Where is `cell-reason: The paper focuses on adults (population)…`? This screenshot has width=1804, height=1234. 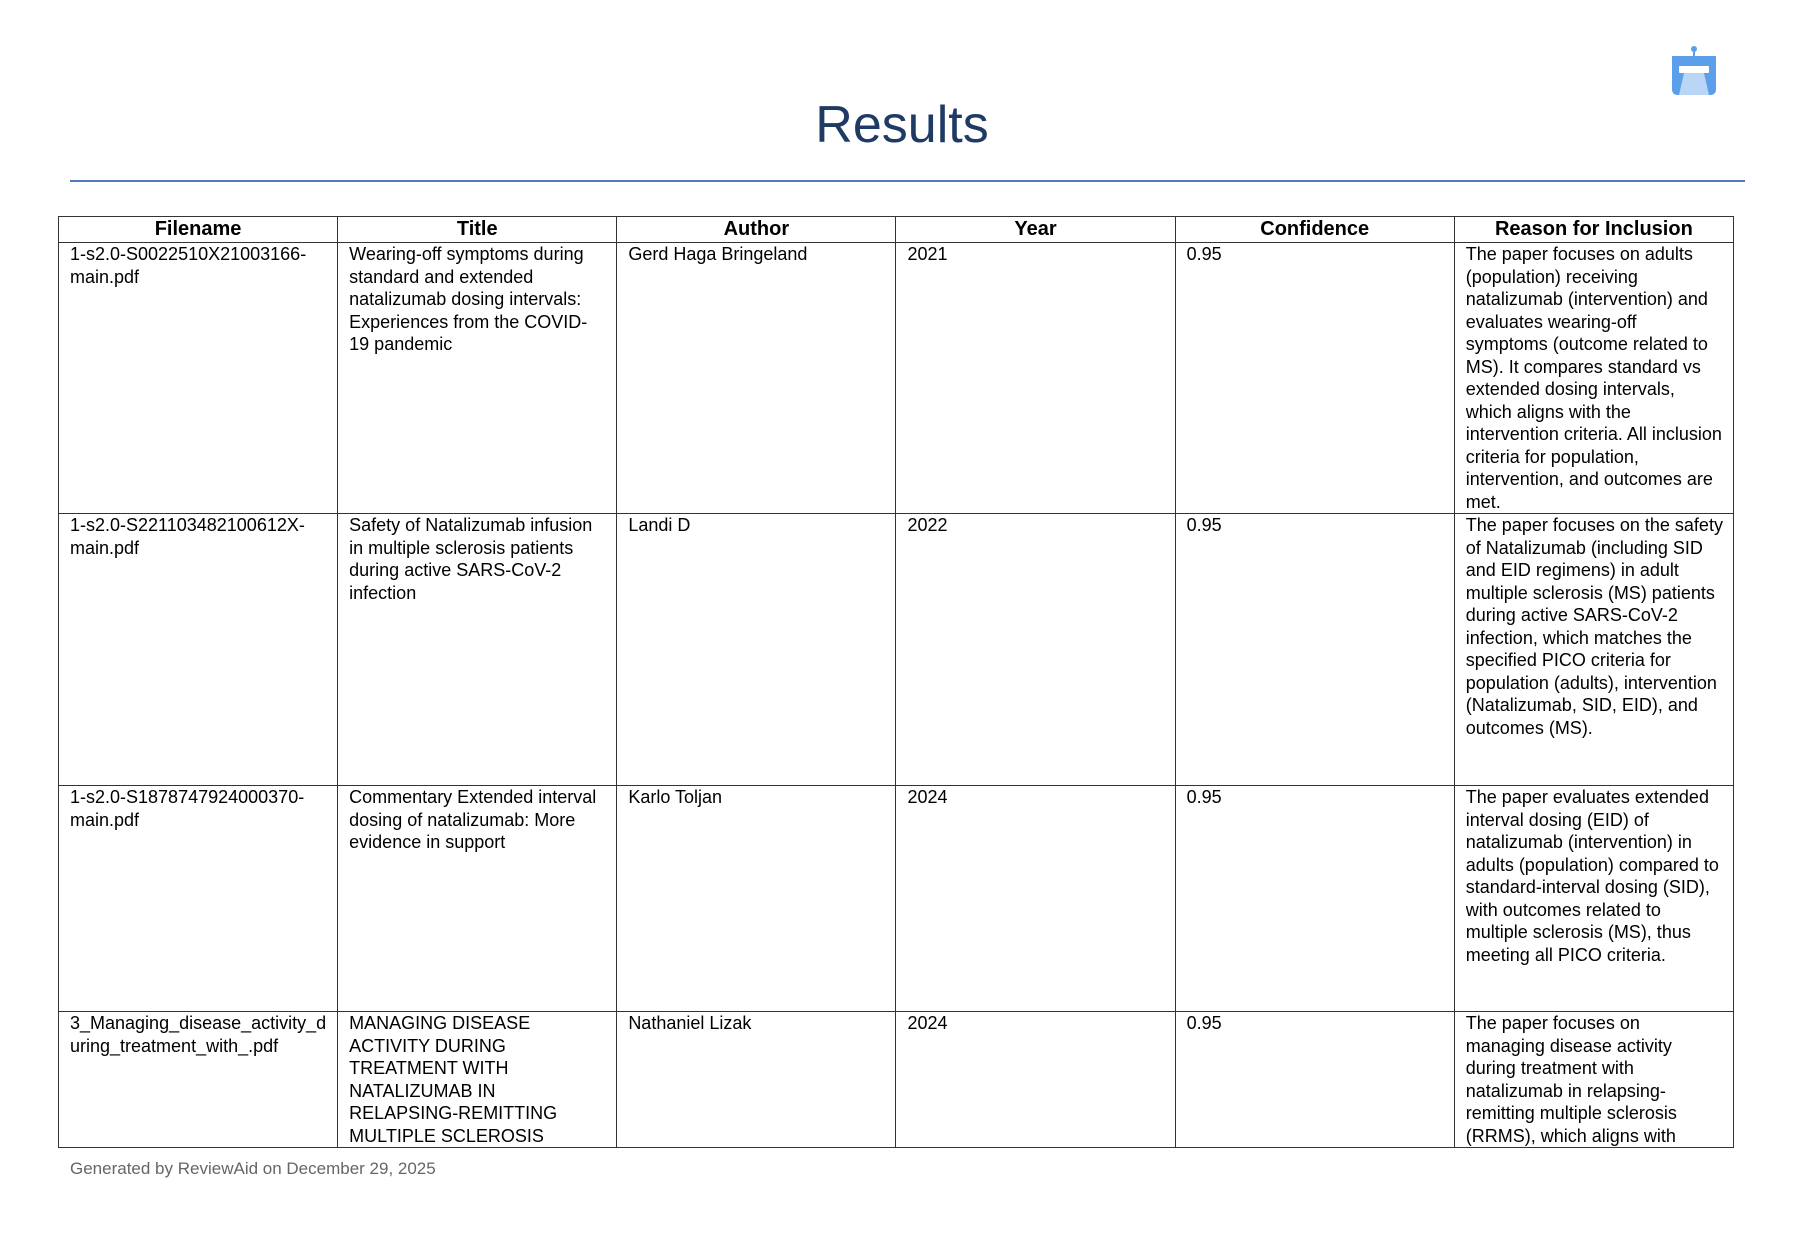
cell-reason: The paper focuses on adults (population)… is located at coordinates (1594, 378).